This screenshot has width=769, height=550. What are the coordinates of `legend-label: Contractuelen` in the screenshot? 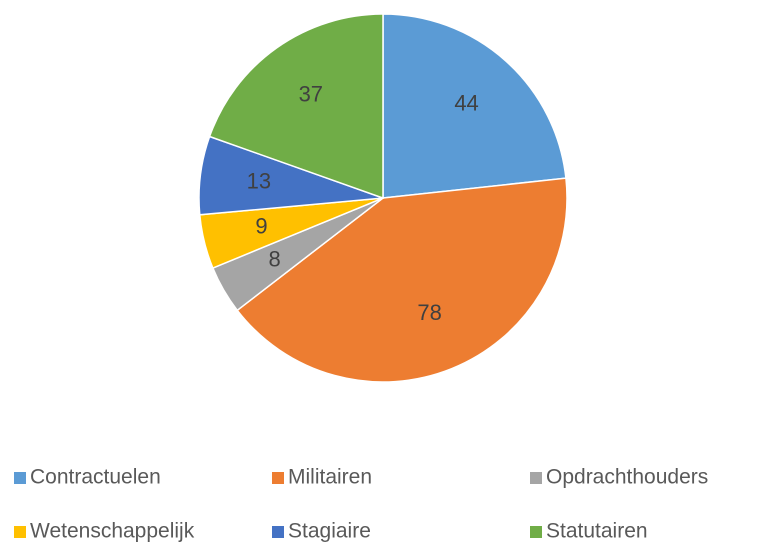 It's located at (95, 477).